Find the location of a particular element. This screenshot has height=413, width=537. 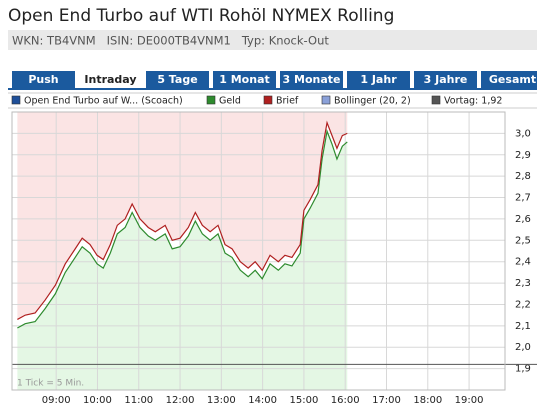

tab-label: Push is located at coordinates (43, 79).